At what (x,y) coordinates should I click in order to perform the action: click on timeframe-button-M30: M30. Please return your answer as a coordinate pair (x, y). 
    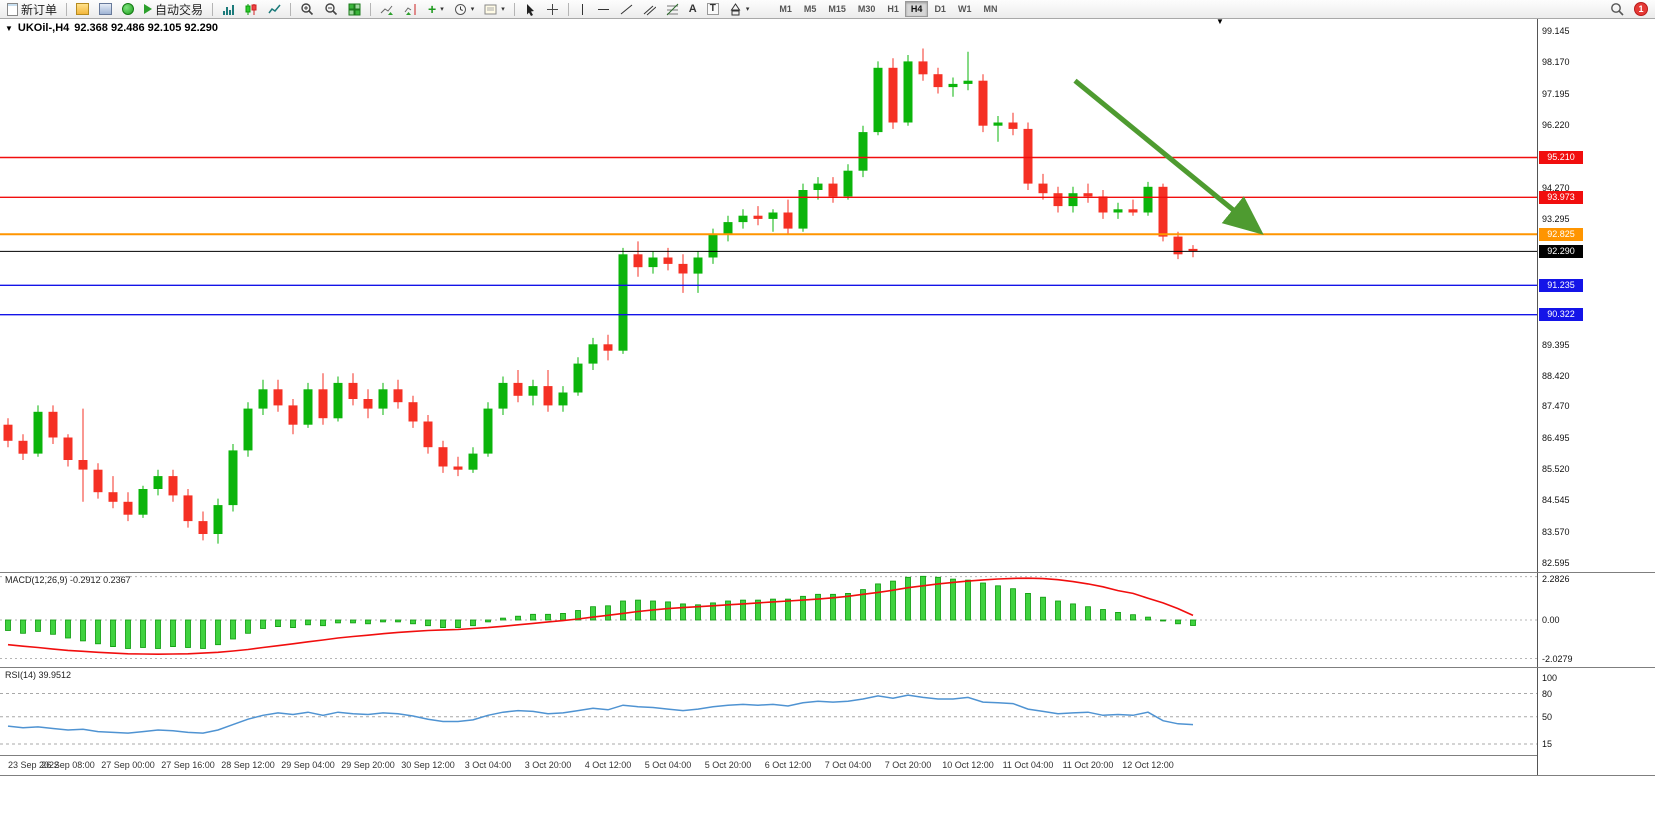
    Looking at the image, I should click on (866, 9).